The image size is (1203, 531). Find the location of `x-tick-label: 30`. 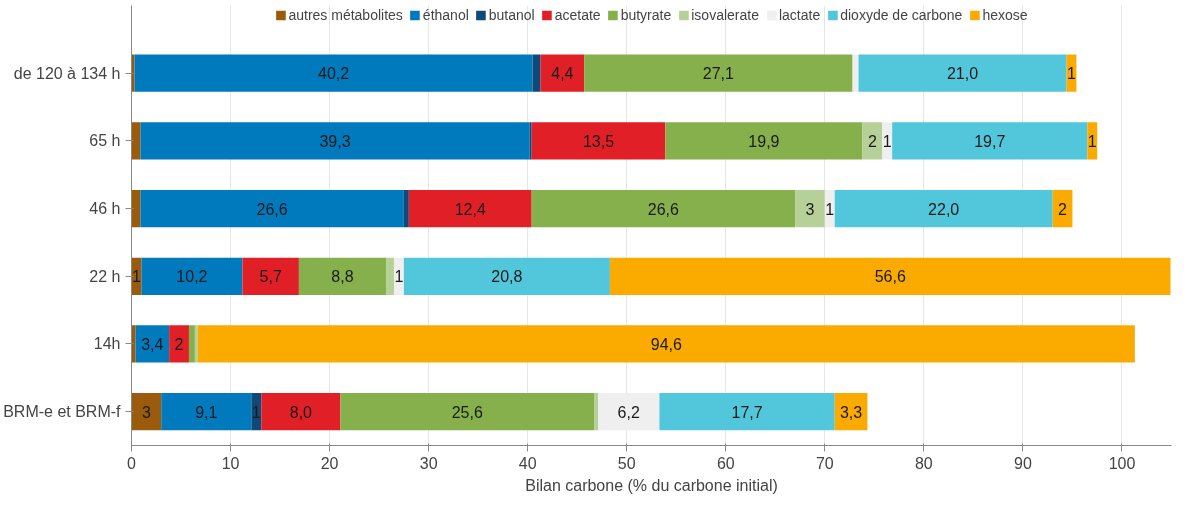

x-tick-label: 30 is located at coordinates (428, 463).